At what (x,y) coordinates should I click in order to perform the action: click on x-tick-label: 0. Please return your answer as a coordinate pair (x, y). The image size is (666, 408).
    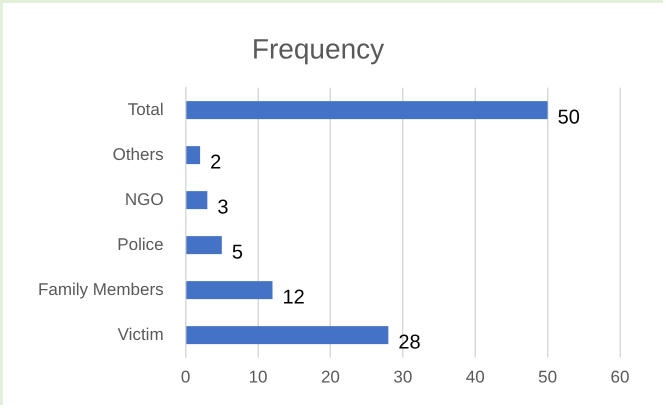
    Looking at the image, I should click on (185, 376).